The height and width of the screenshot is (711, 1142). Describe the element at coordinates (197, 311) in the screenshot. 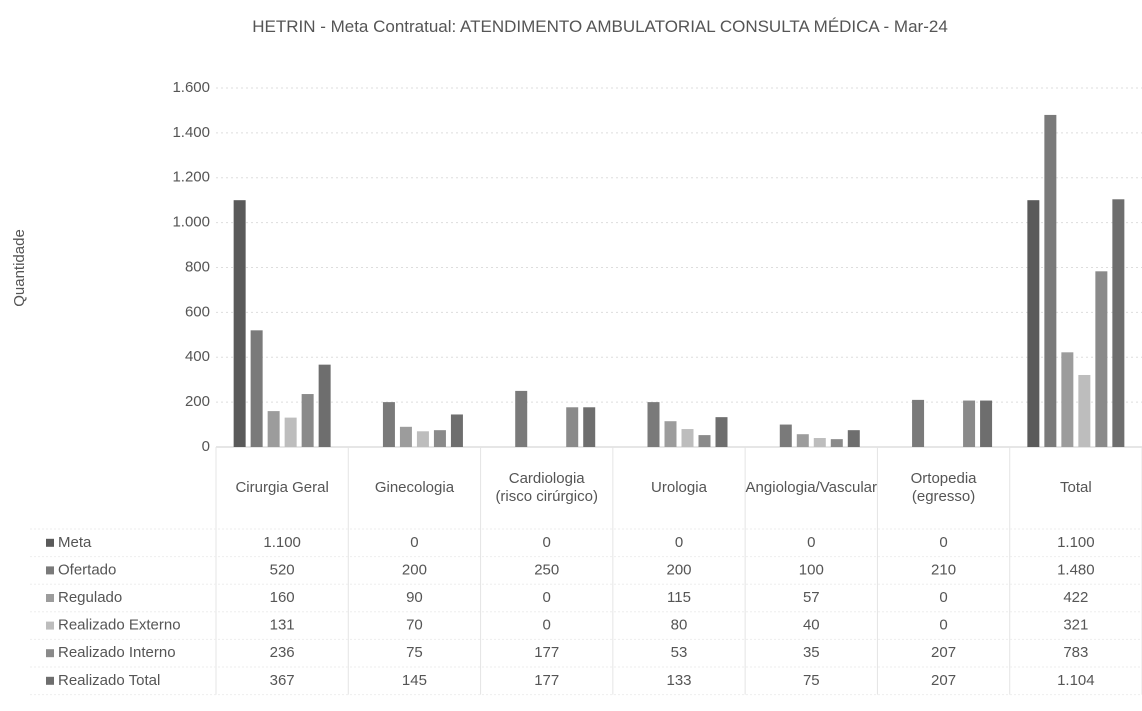

I see `y-tick-label: 600` at that location.